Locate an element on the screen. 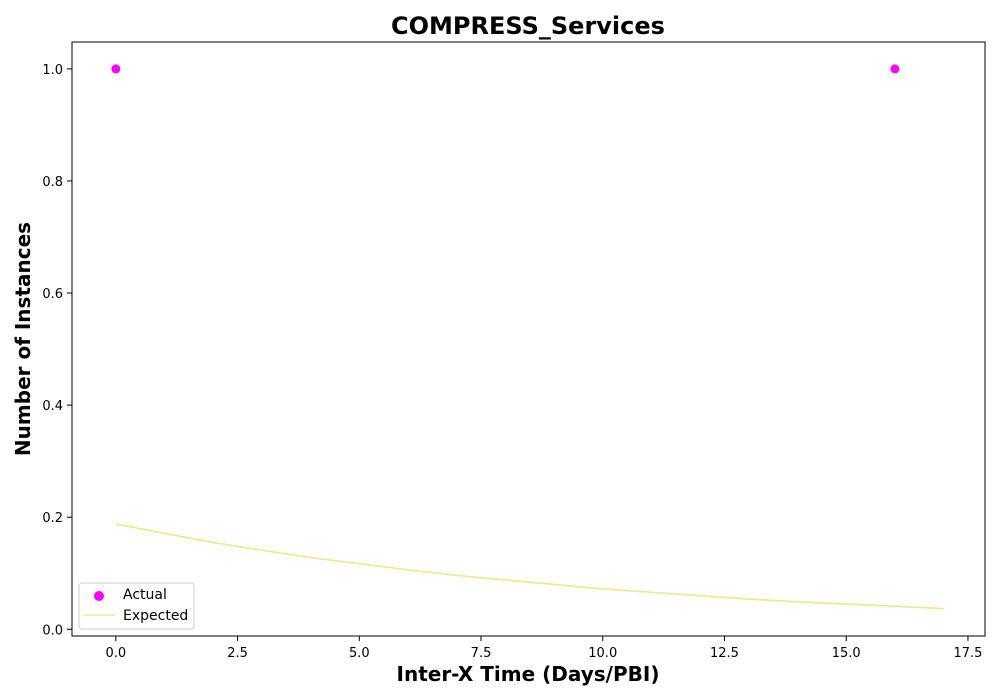  y-tick-label: 0.8 is located at coordinates (52, 182).